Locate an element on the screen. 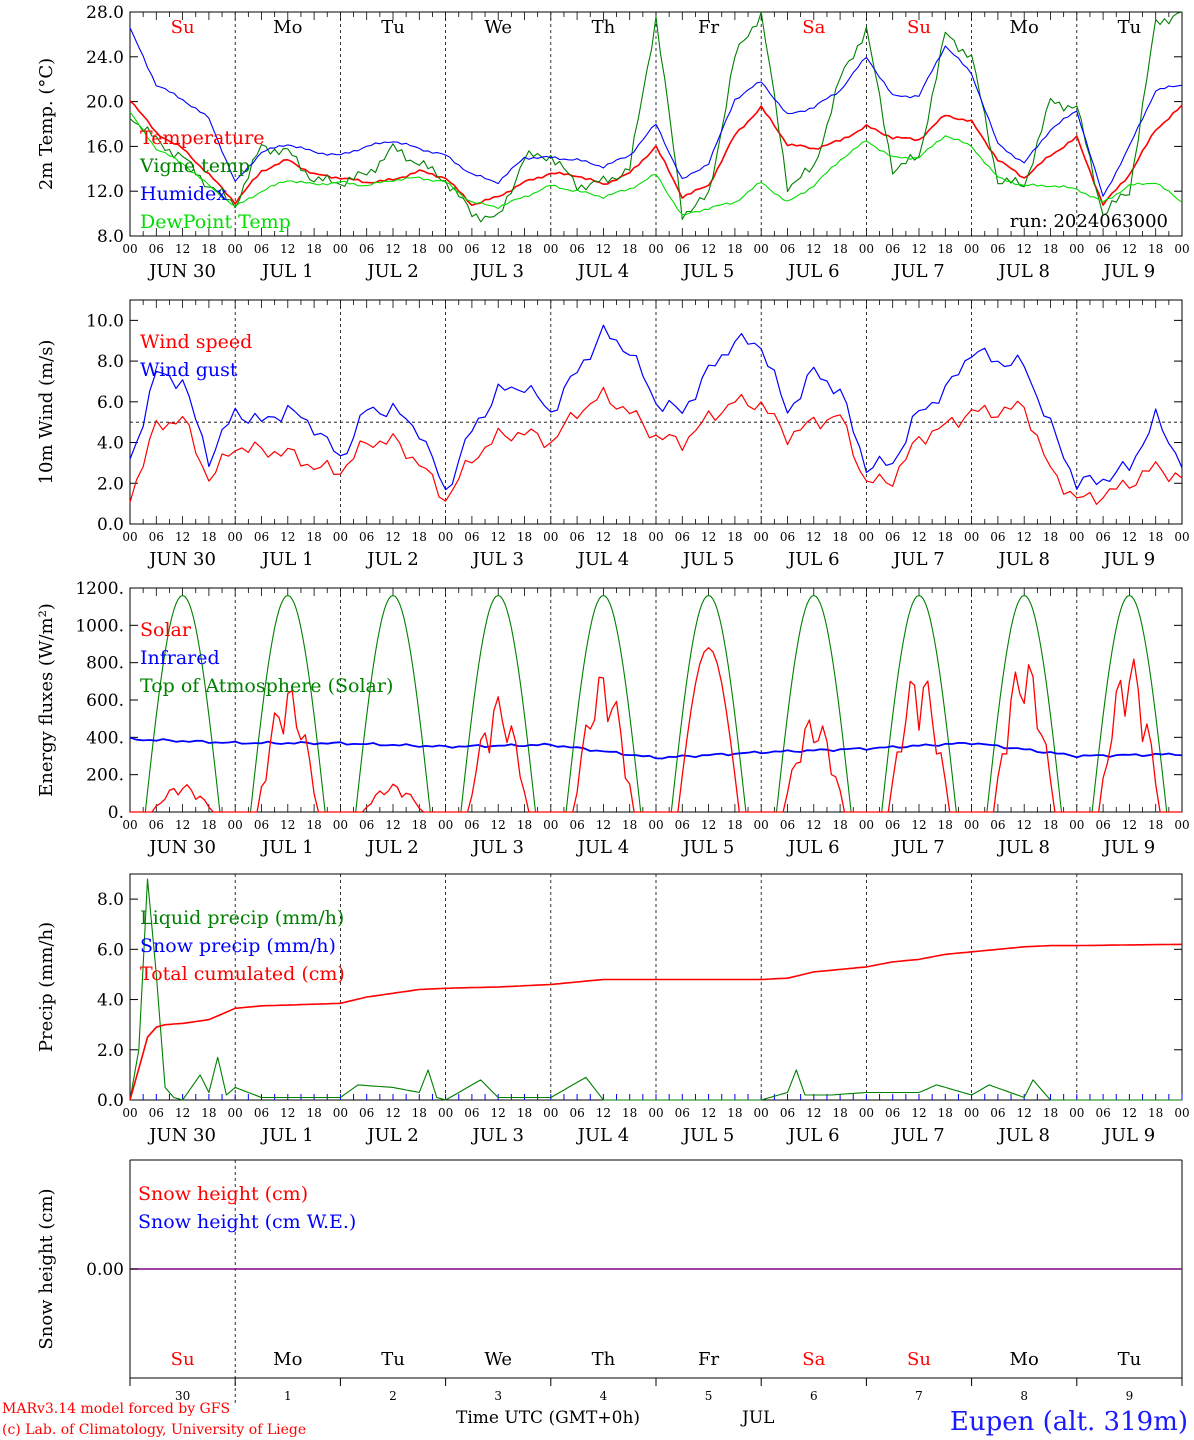 The height and width of the screenshot is (1440, 1194). y-axis-label: Snow height (cm) is located at coordinates (46, 1268).